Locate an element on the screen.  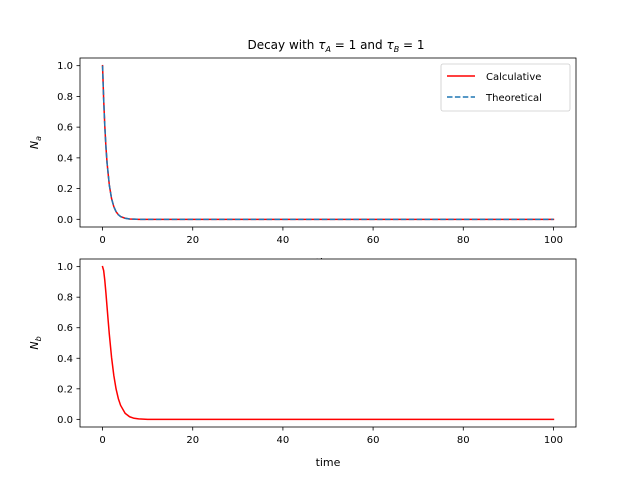
top-x-tick-label: 20 is located at coordinates (192, 240).